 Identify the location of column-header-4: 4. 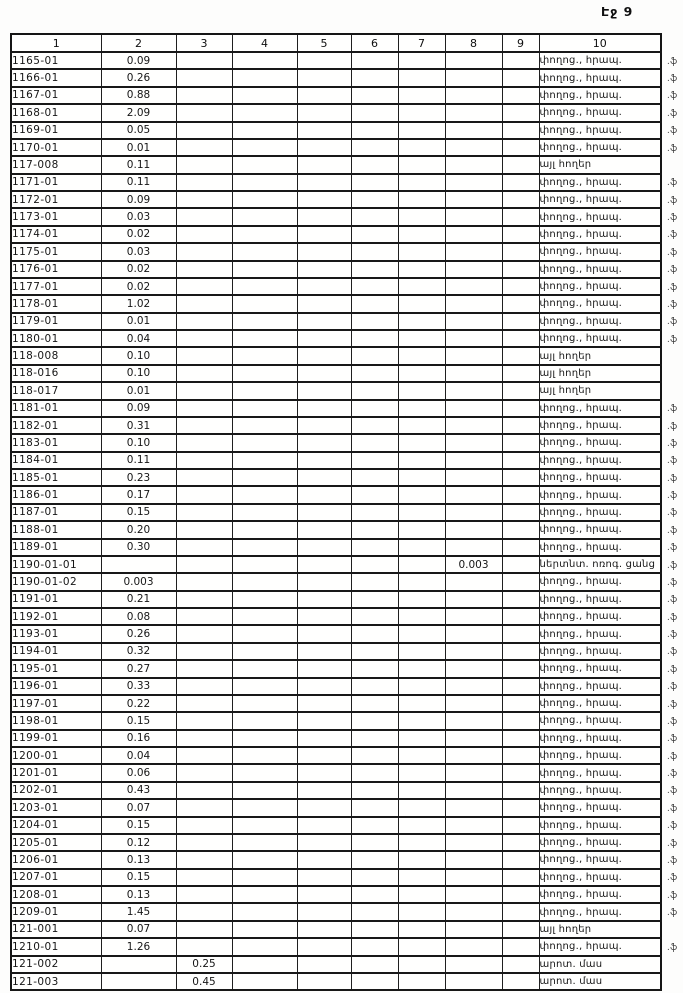
(264, 43).